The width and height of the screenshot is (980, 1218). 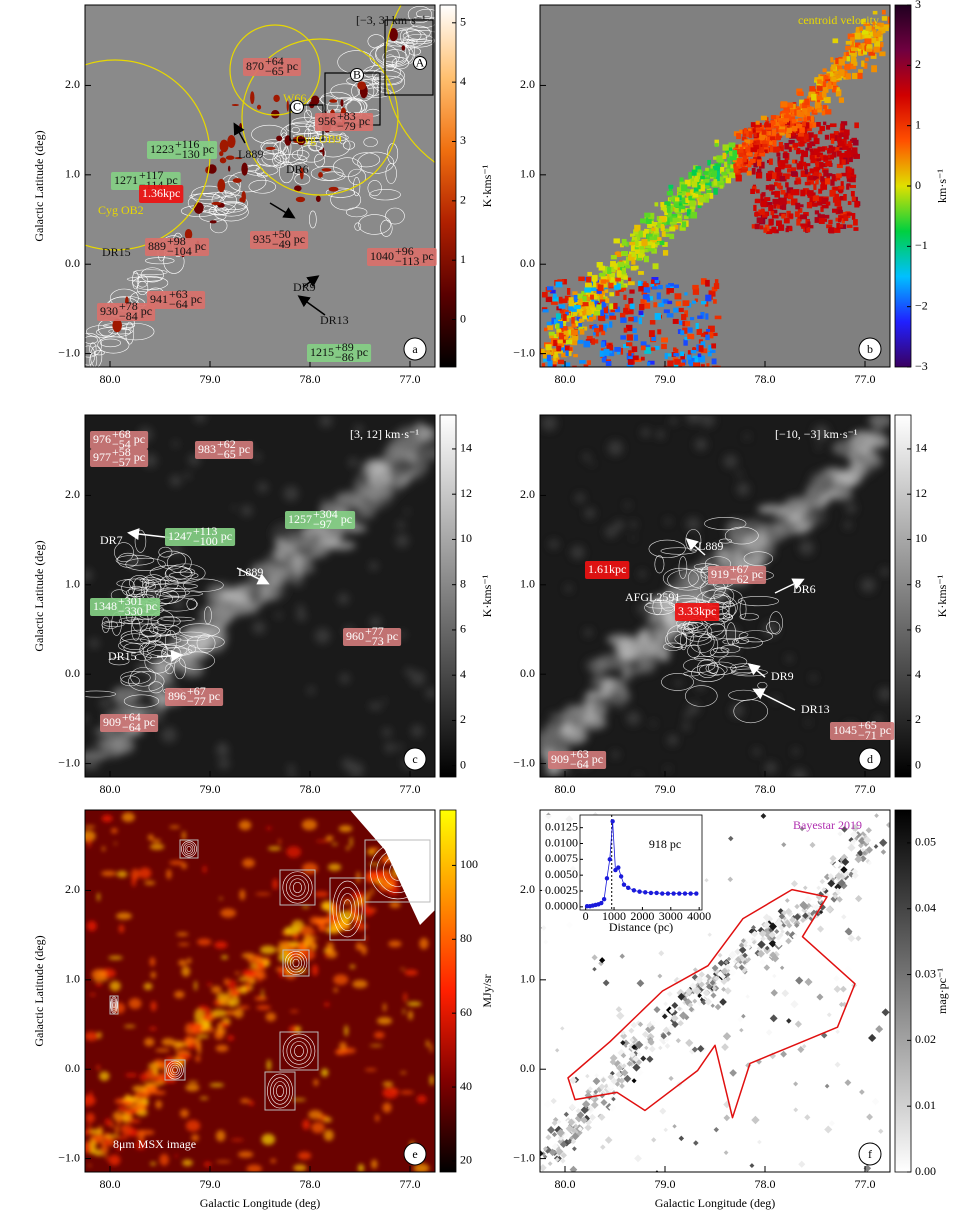 What do you see at coordinates (697, 612) in the screenshot?
I see `annotation: 3.33kpc` at bounding box center [697, 612].